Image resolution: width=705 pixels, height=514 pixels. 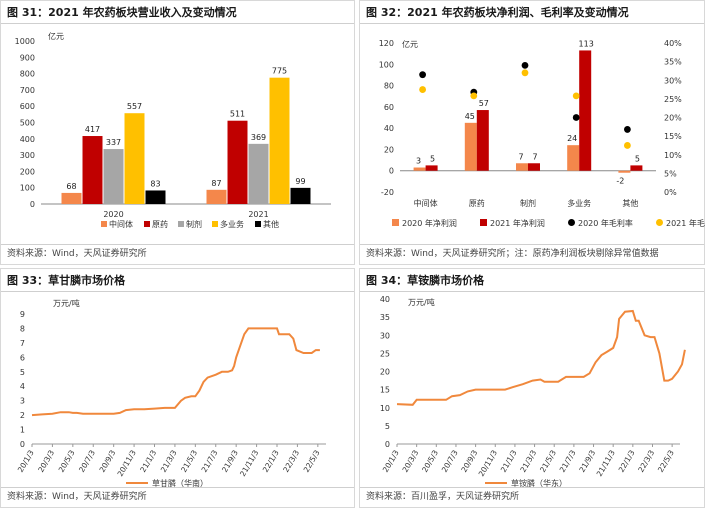 What do you see at coordinates (22, 430) in the screenshot?
I see `y-tick-label: 1` at bounding box center [22, 430].